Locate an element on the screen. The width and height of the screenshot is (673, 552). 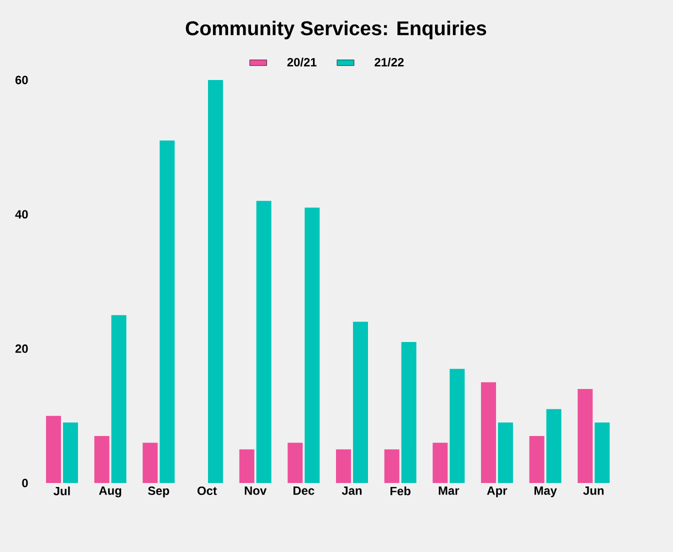
x-tick-label: Mar is located at coordinates (449, 490).